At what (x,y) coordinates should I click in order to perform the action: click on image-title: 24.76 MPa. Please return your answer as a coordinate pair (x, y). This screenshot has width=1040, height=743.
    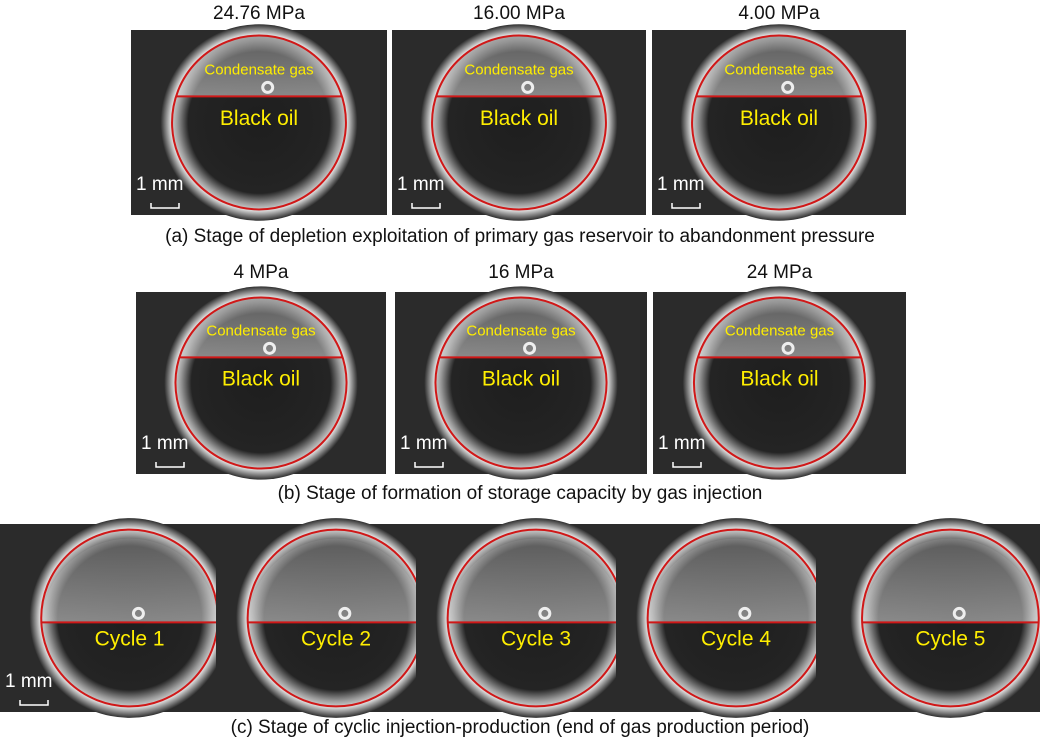
    Looking at the image, I should click on (259, 13).